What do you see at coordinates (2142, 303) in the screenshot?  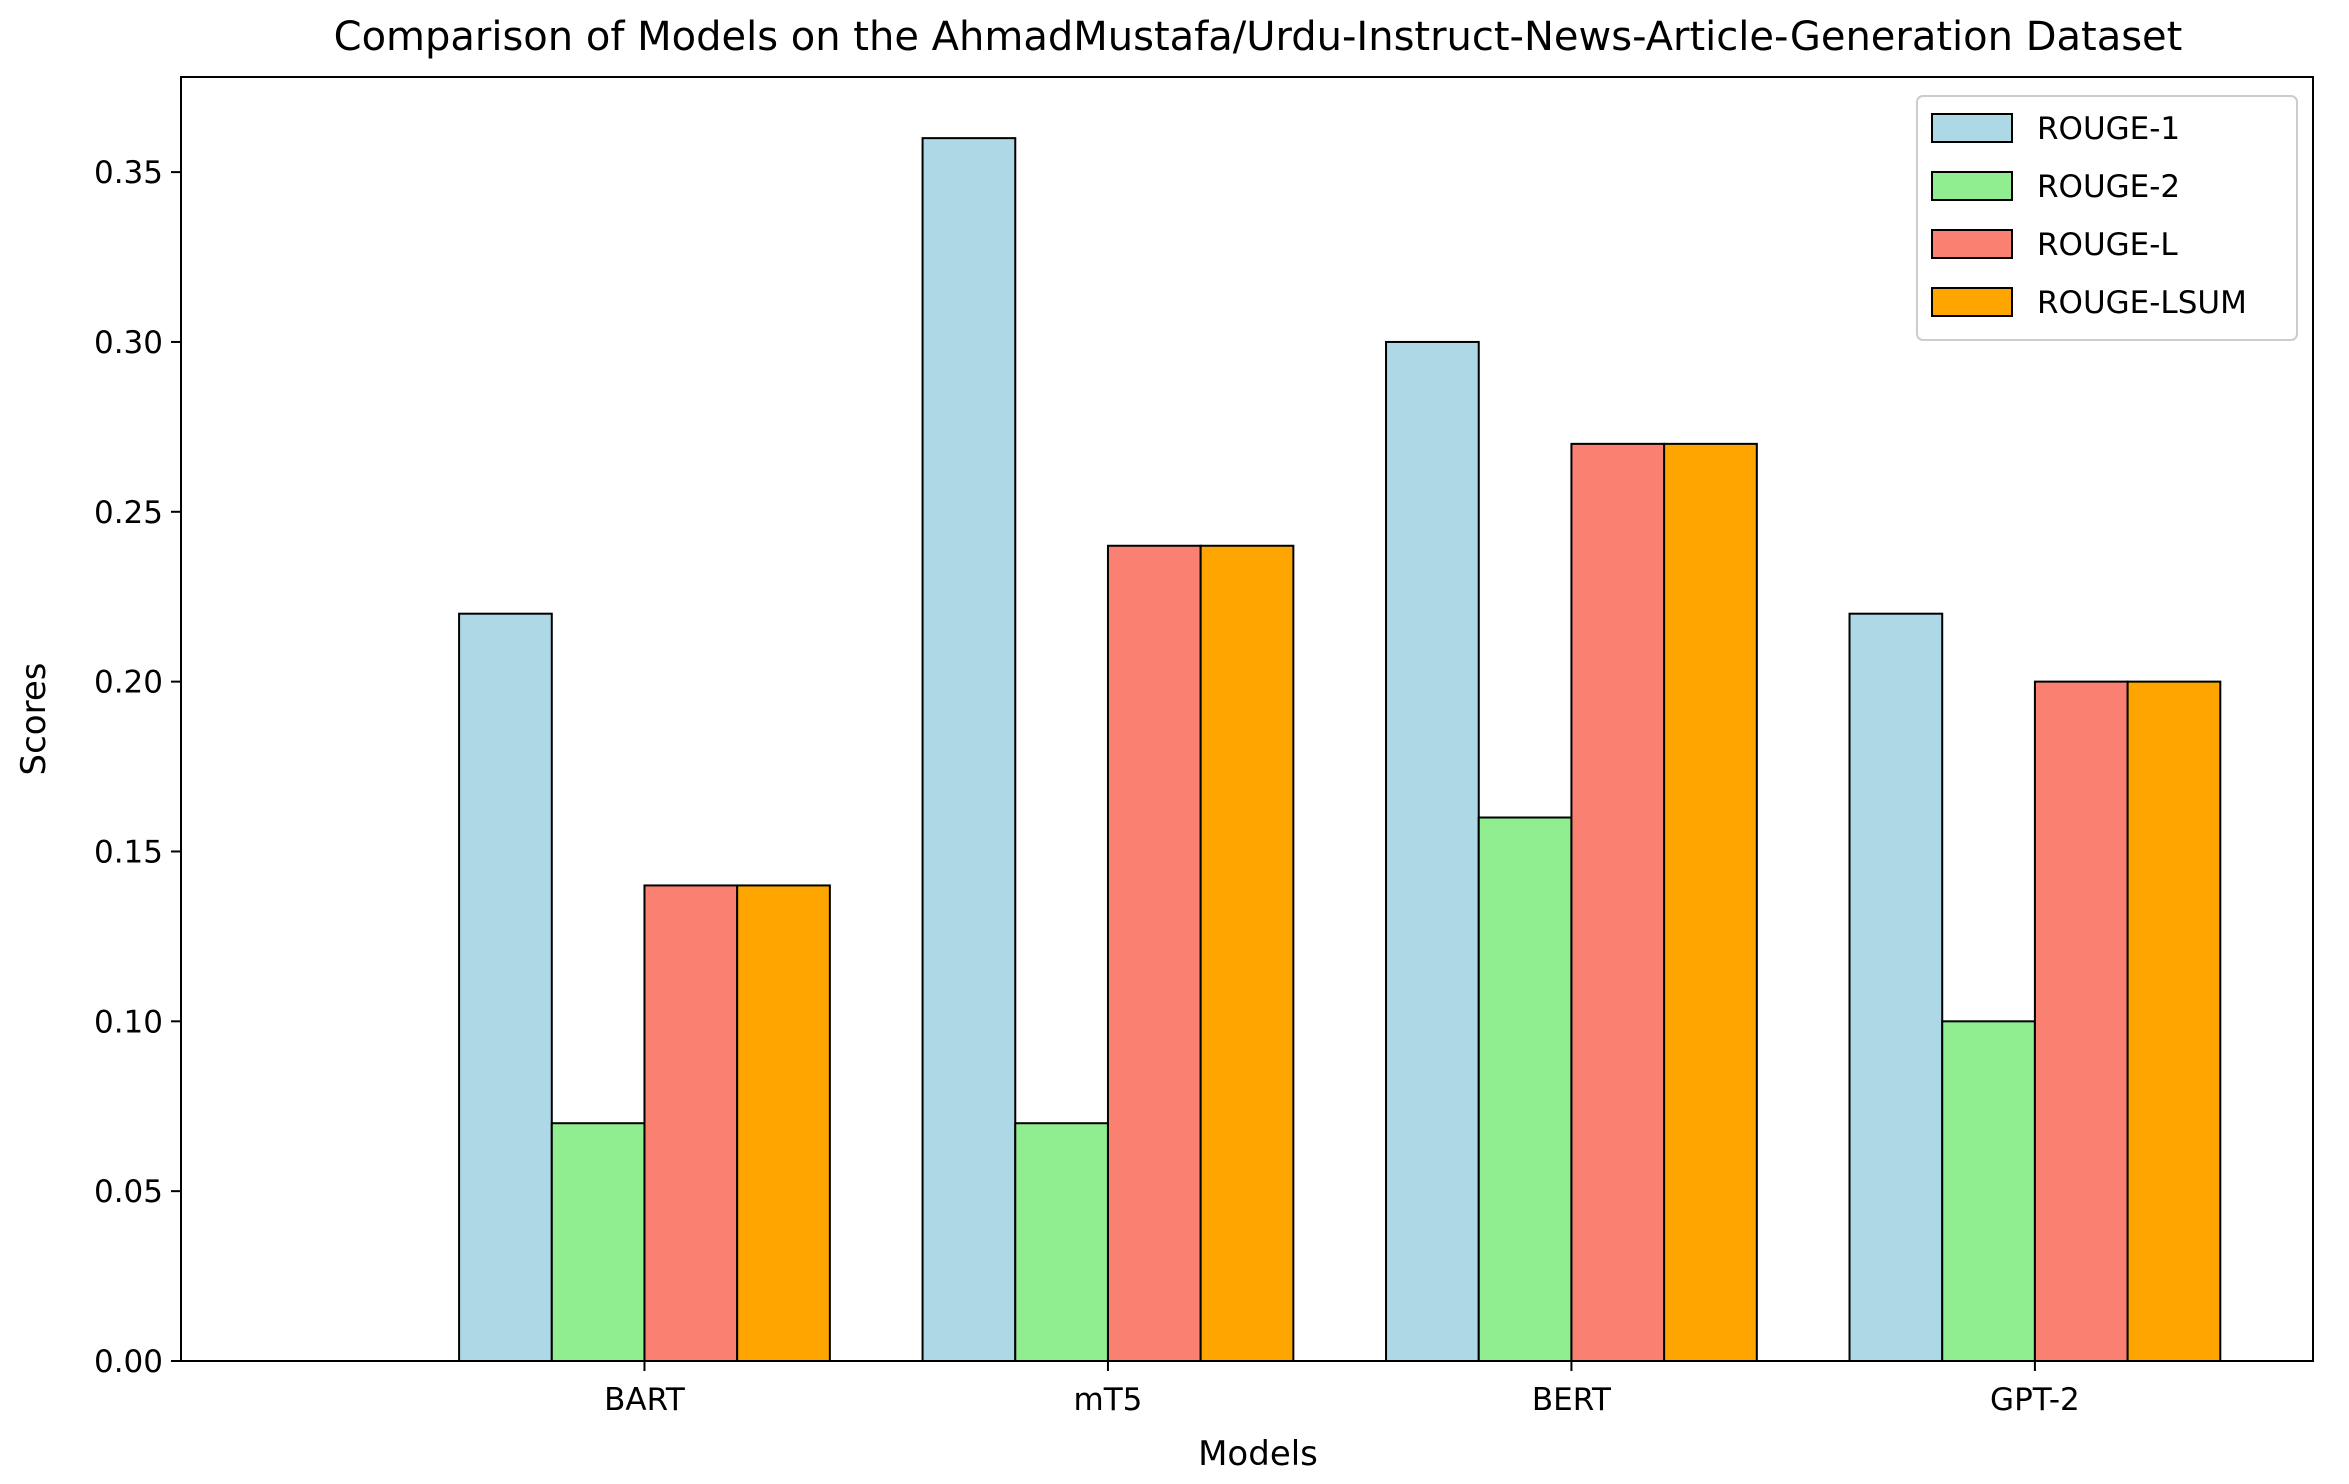 I see `legend-label-rouge-lsum: ROUGE-LSUM` at bounding box center [2142, 303].